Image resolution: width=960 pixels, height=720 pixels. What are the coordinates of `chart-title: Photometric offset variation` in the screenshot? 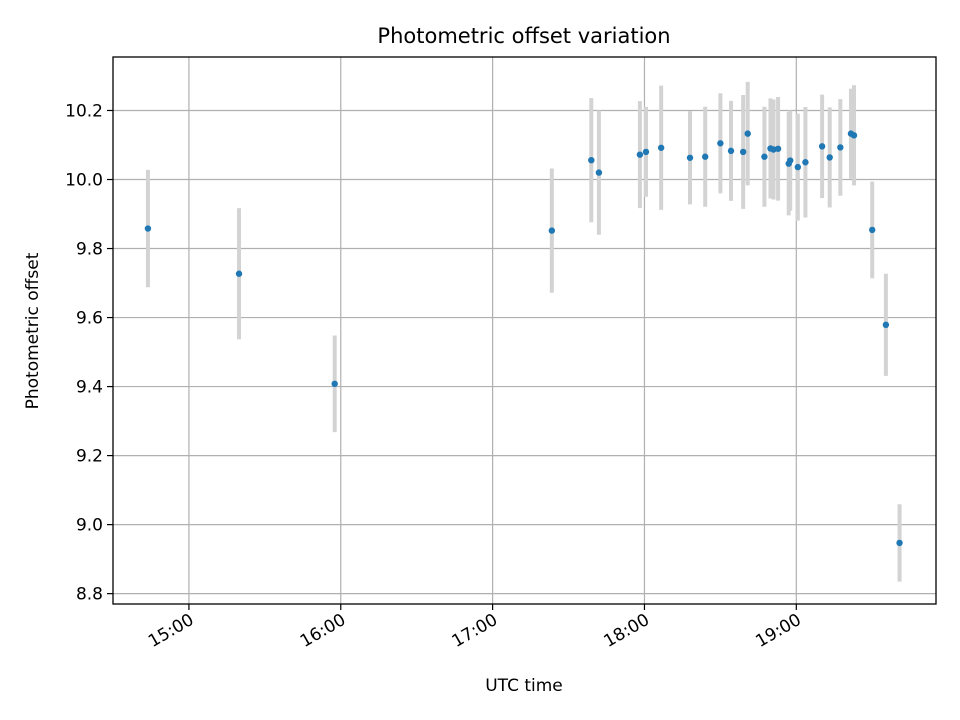 It's located at (523, 36).